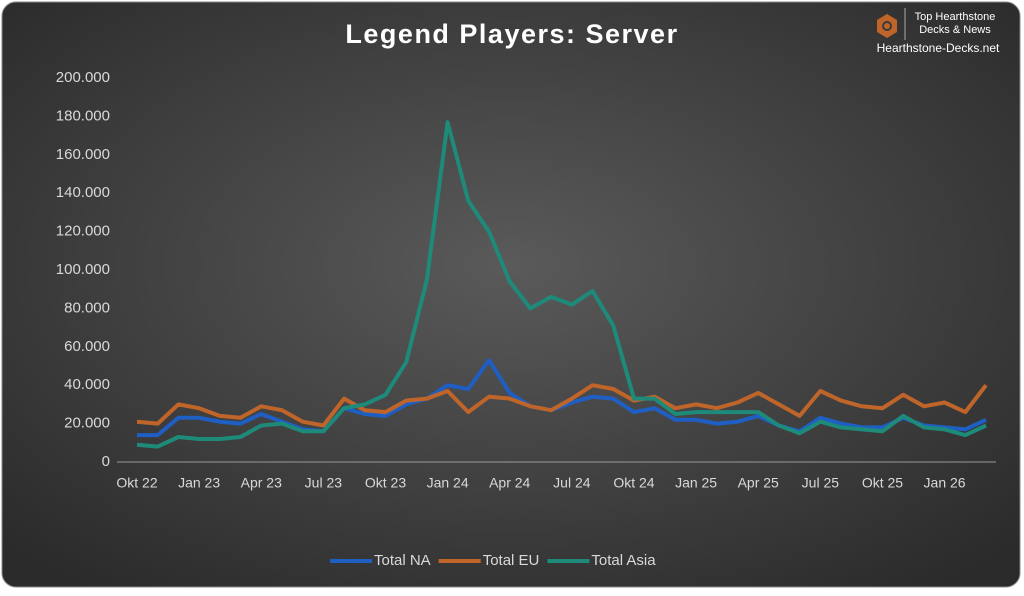  Describe the element at coordinates (83, 231) in the screenshot. I see `y-tick-label: 120.000` at that location.